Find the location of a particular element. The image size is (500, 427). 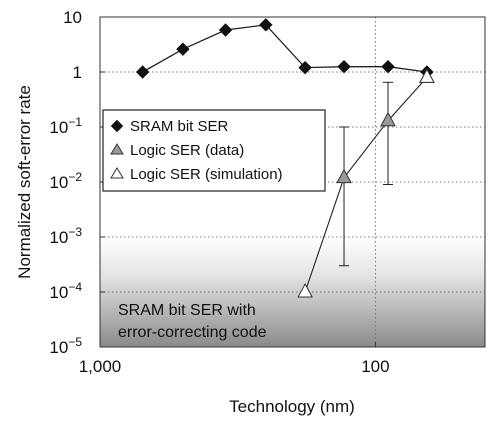

sram-ser-line is located at coordinates (285, 48).